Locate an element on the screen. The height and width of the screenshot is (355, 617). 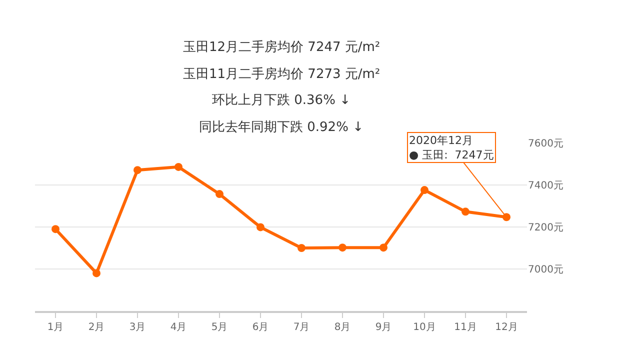
x-tick-label: 12月 is located at coordinates (506, 327).